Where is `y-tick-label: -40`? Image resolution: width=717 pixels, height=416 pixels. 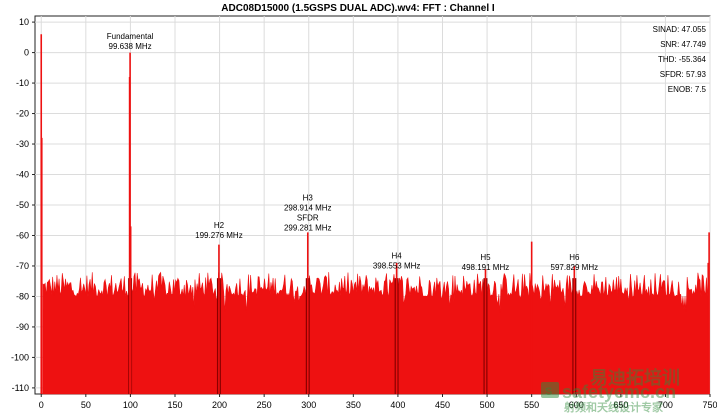 y-tick-label: -40 is located at coordinates (22, 175).